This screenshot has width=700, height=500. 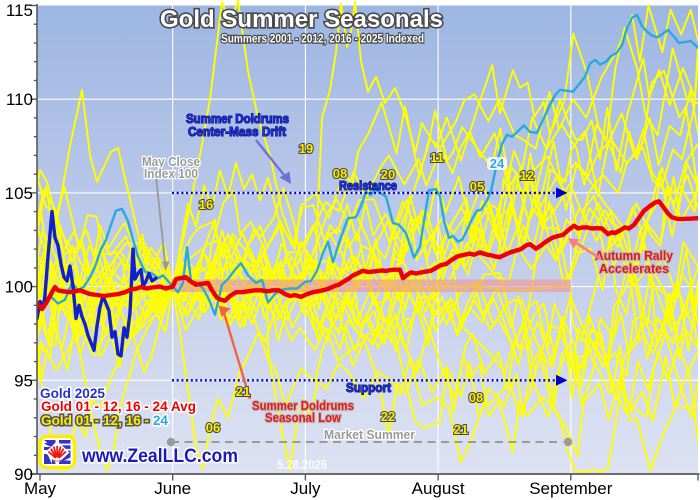 I want to click on svg-text: Accelerates, so click(x=634, y=268).